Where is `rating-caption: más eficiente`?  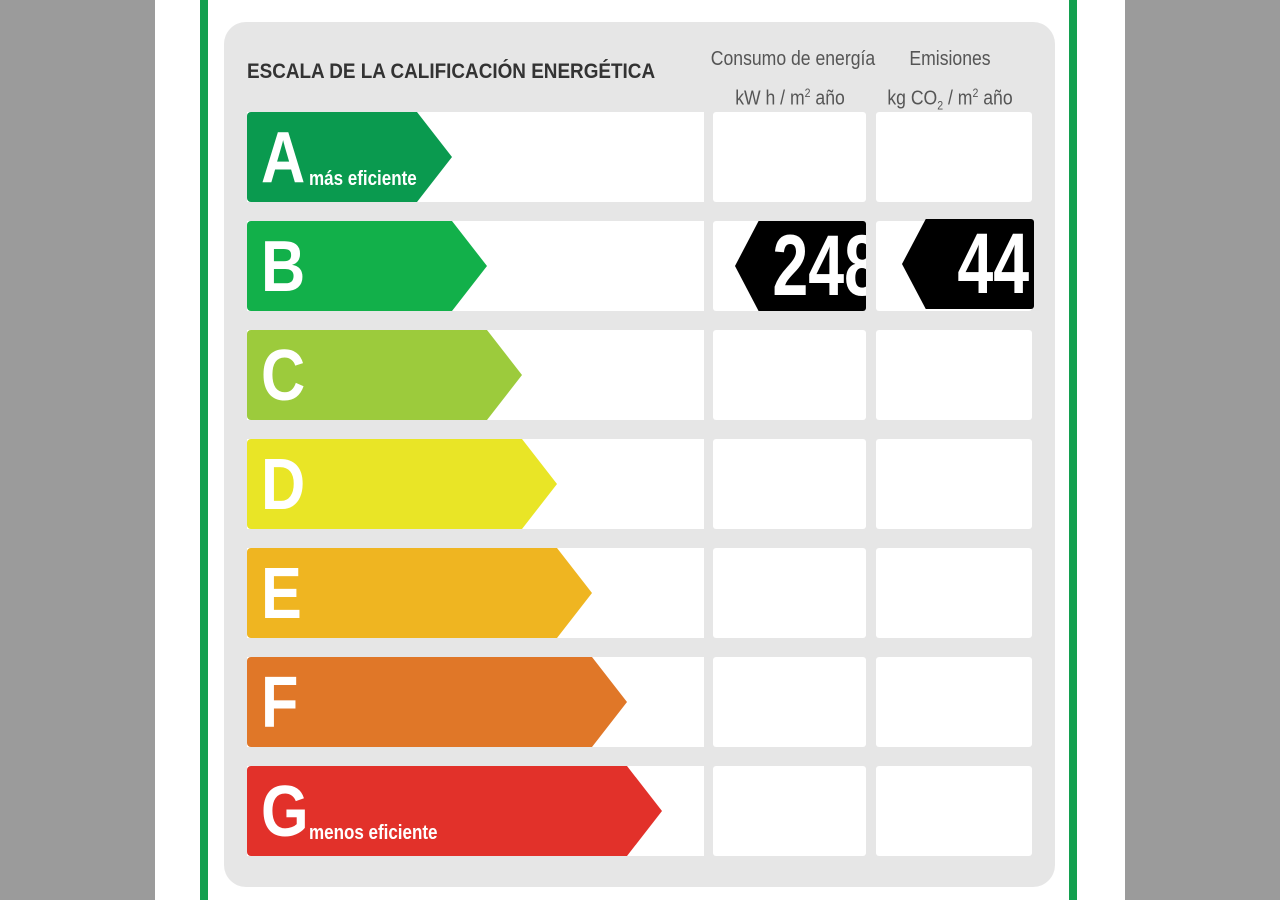
rating-caption: más eficiente is located at coordinates (363, 179).